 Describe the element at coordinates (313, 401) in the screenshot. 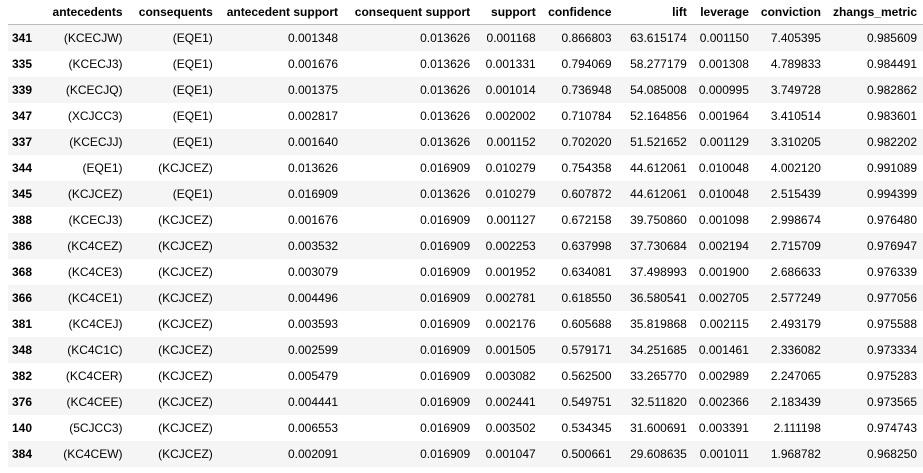

I see `antecedent-support-cell: 0.004441` at that location.